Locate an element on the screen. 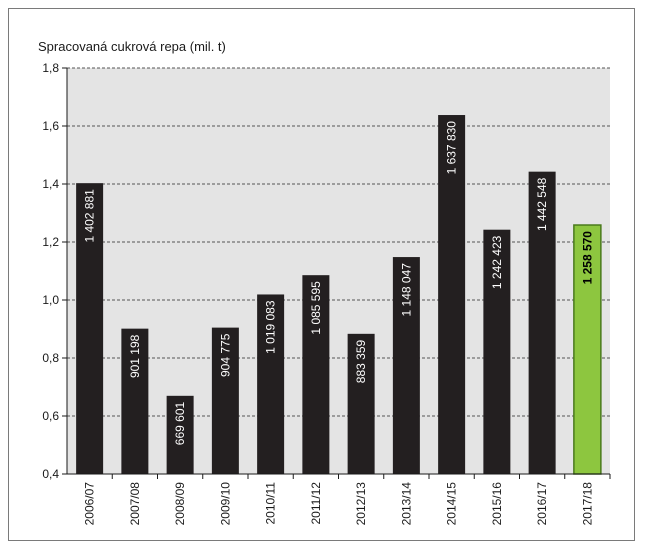  bar-data-label: 901 198 is located at coordinates (135, 356).